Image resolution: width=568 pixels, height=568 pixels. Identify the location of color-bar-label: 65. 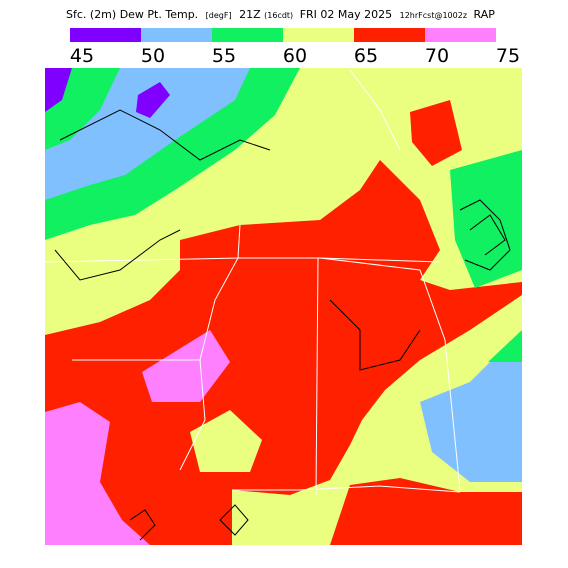
(366, 56).